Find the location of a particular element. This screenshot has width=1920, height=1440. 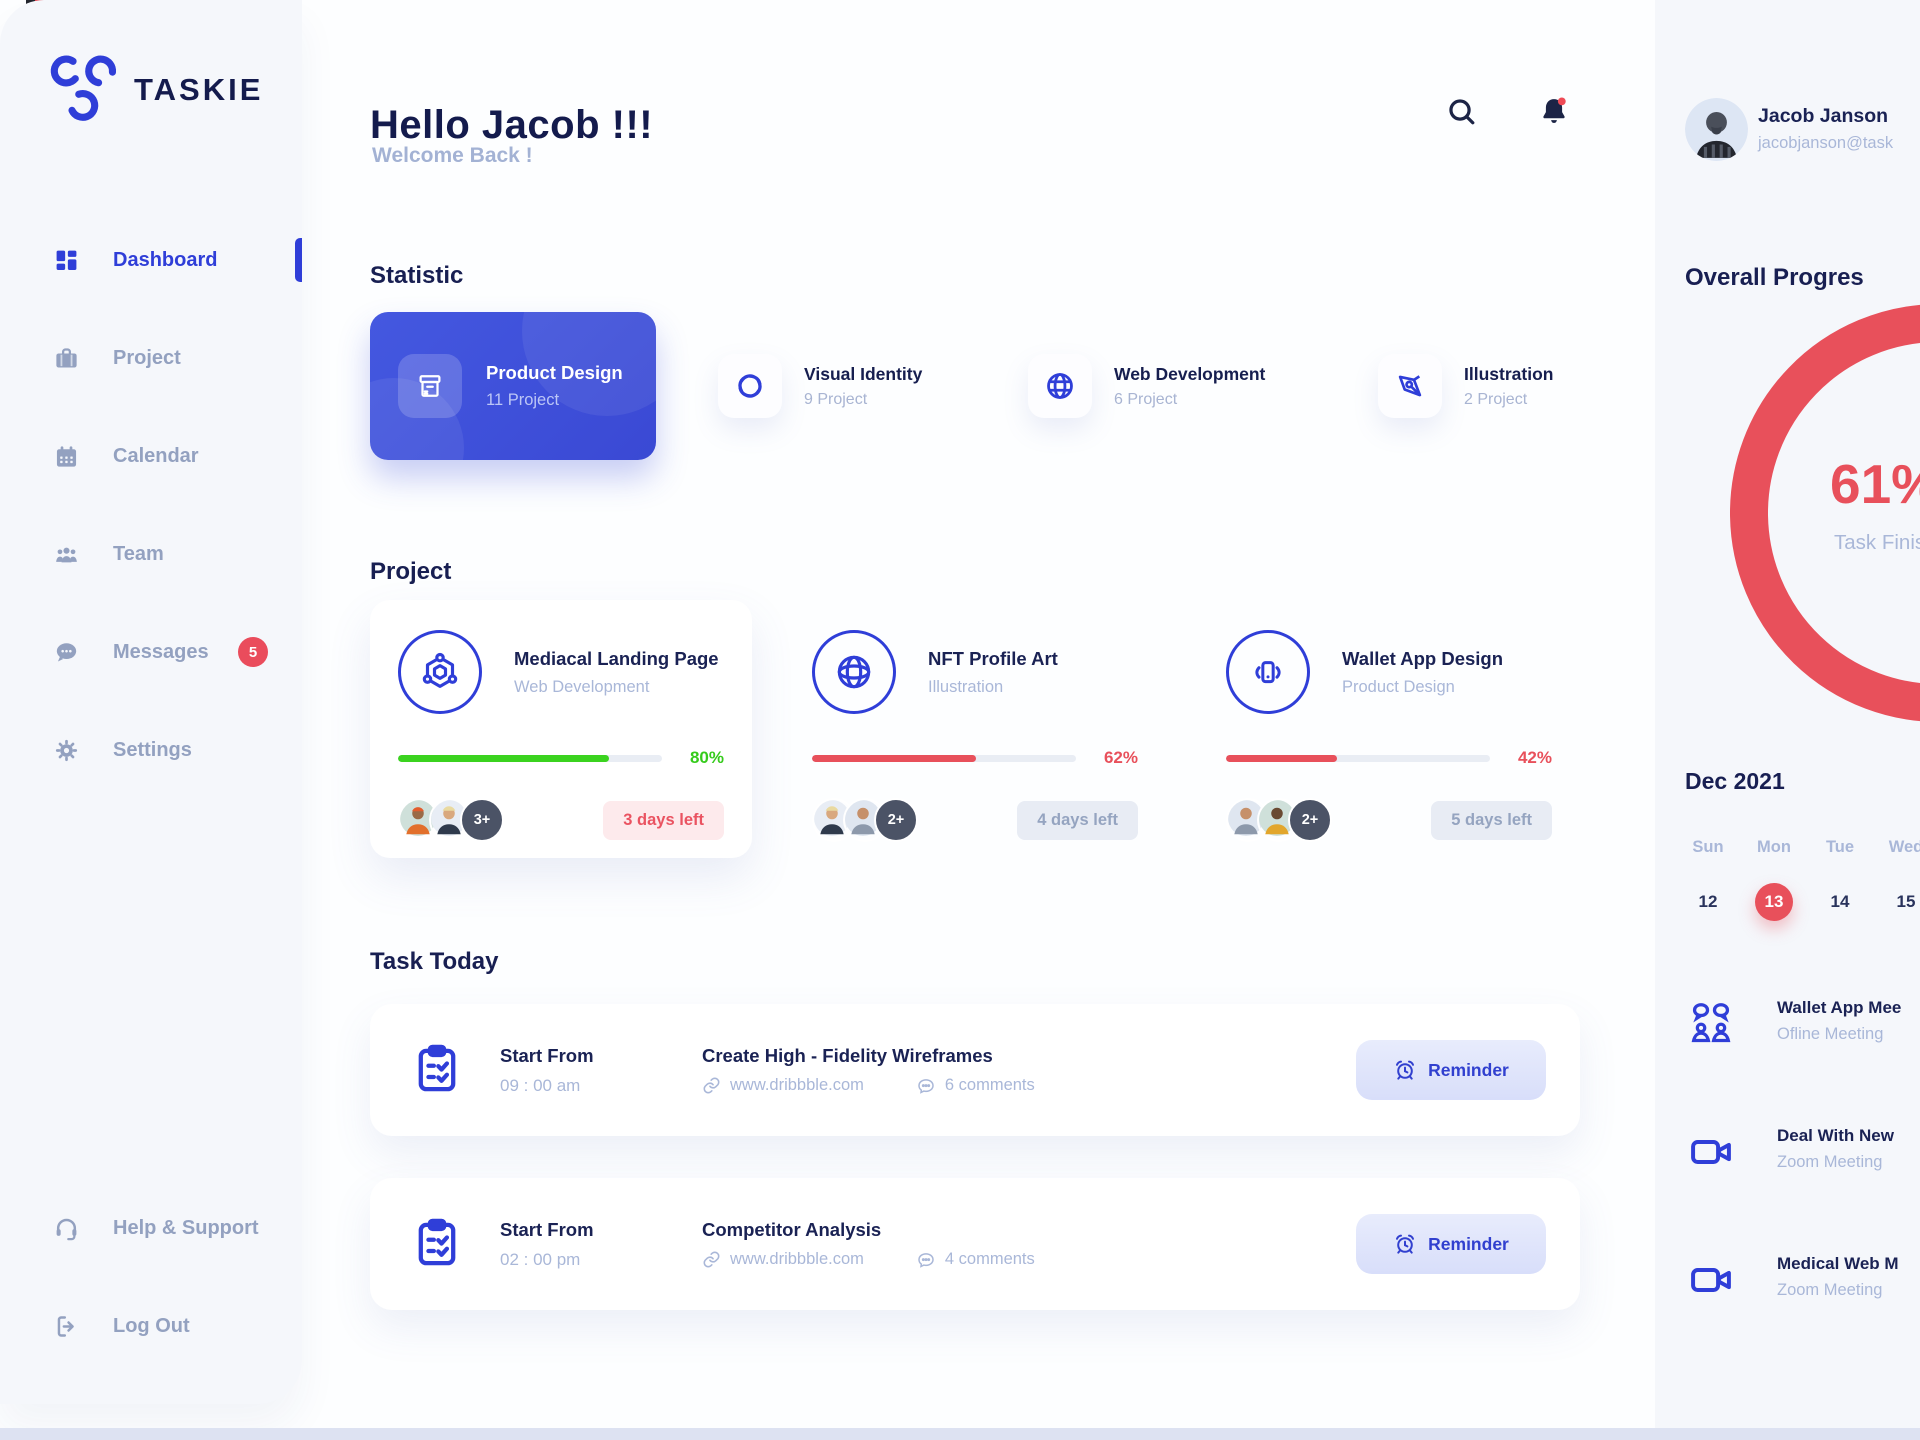

meeting-item: Deal With New Zoom Meeting is located at coordinates (1789, 1152).